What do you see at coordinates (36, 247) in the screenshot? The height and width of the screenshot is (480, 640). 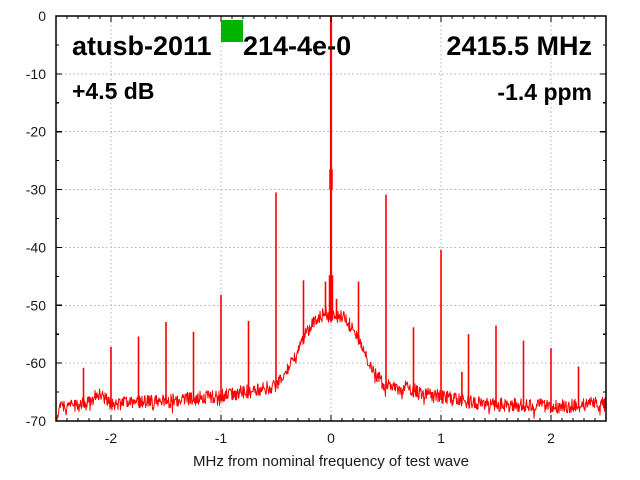 I see `y-tick-label: -40` at bounding box center [36, 247].